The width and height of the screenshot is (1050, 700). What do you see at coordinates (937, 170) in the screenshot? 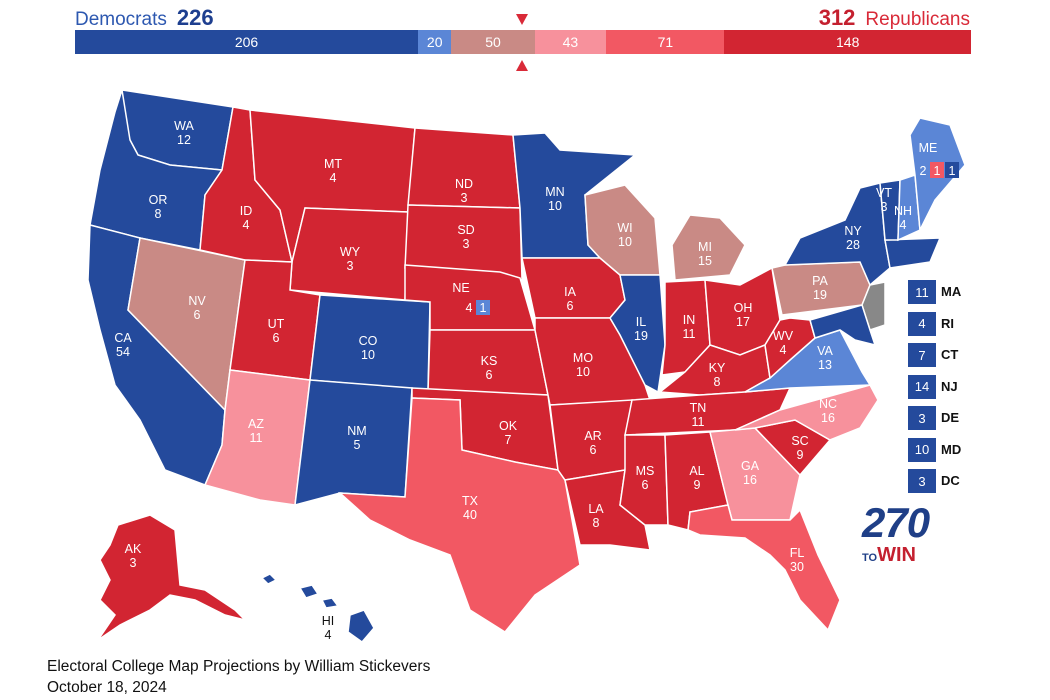
I see `me-district-1-box` at bounding box center [937, 170].